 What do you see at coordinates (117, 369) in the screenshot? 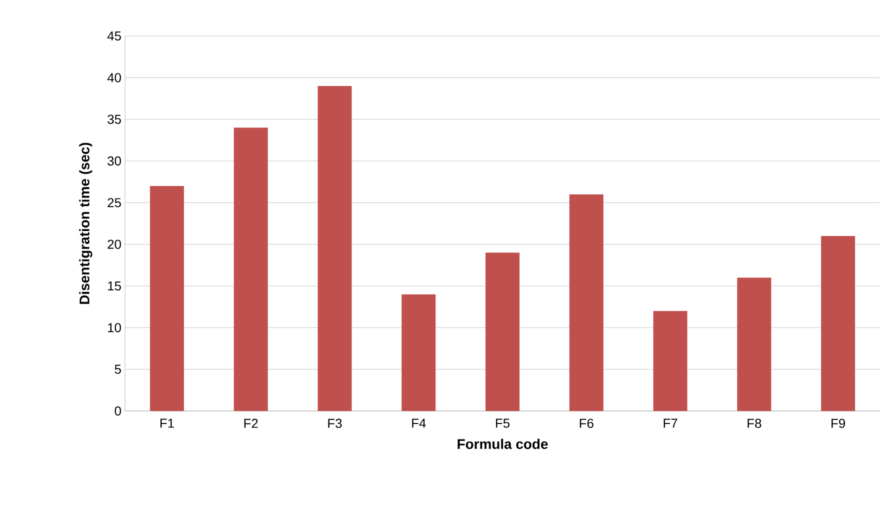
I see `y-tick-label: 5` at bounding box center [117, 369].